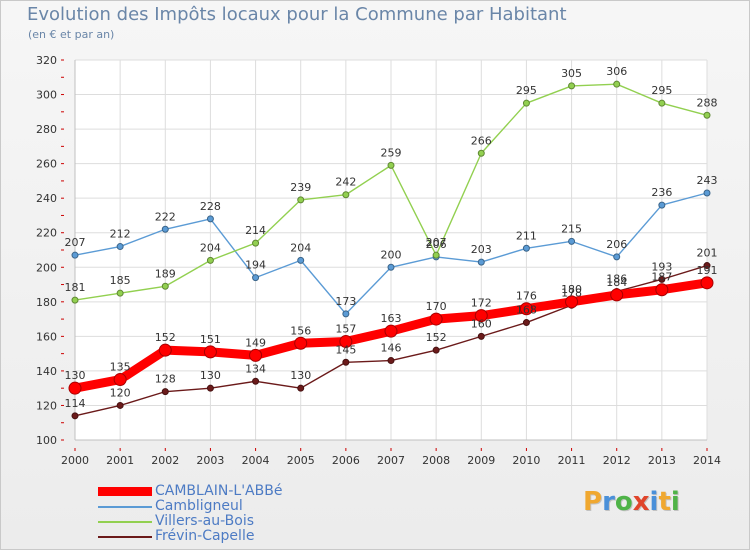 The width and height of the screenshot is (750, 550). Describe the element at coordinates (345, 301) in the screenshot. I see `data-label: 173` at that location.